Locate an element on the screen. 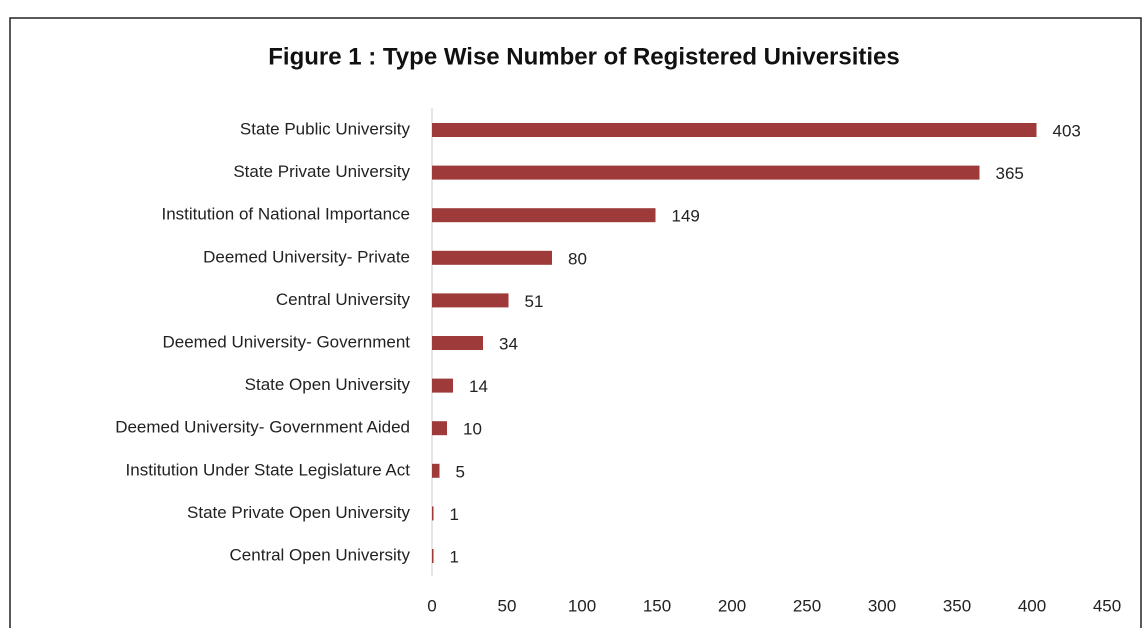  y-tick-label: Institution of National Importance is located at coordinates (285, 214).